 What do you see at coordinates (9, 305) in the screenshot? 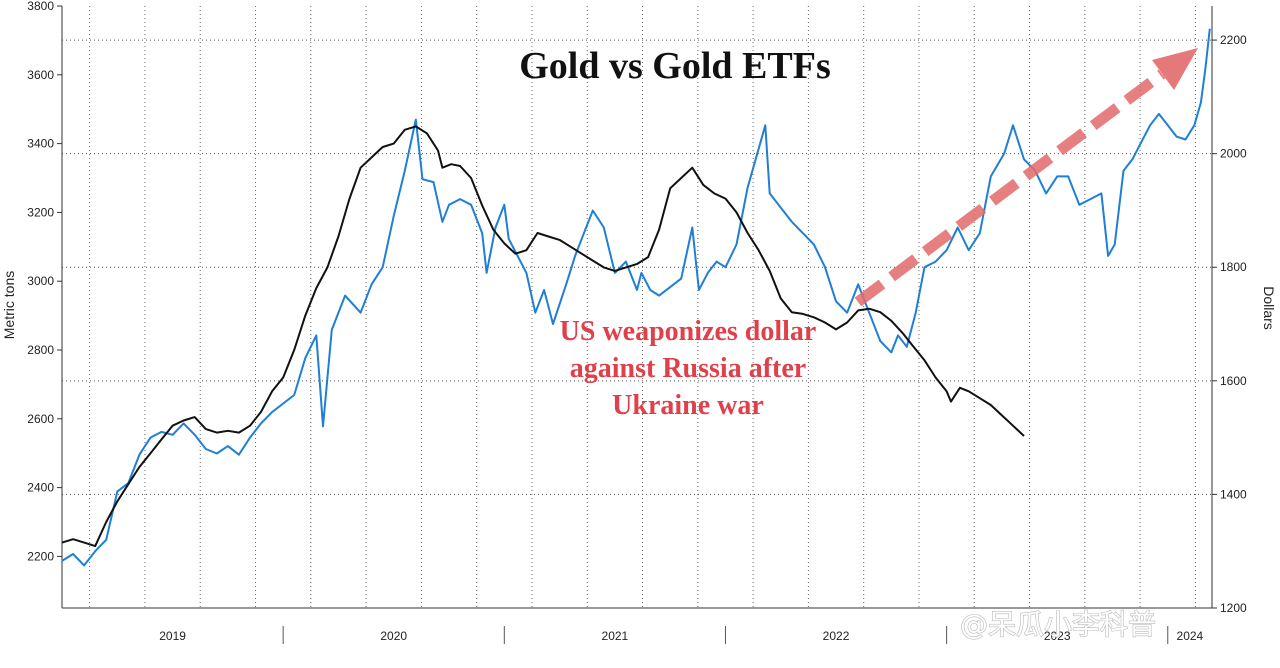
I see `y-axis-left-title: Metric tons` at bounding box center [9, 305].